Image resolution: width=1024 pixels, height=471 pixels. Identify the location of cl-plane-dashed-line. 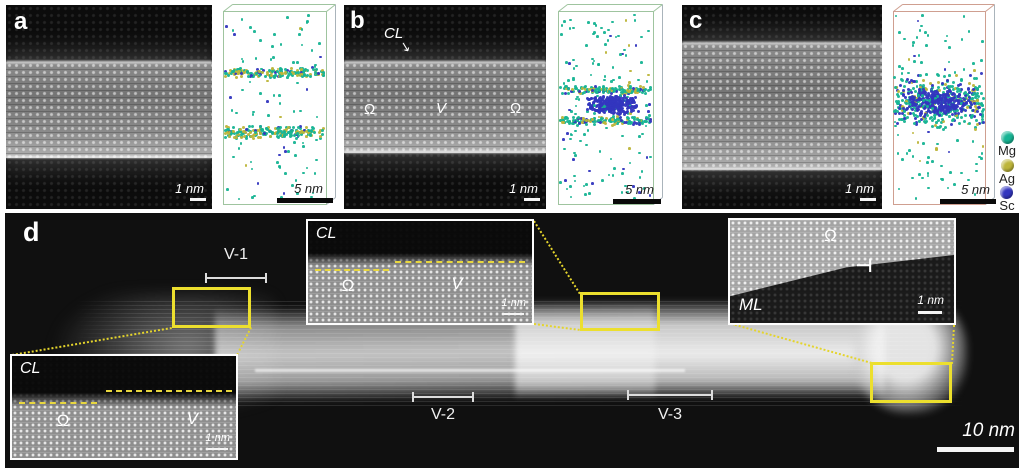
(460, 261).